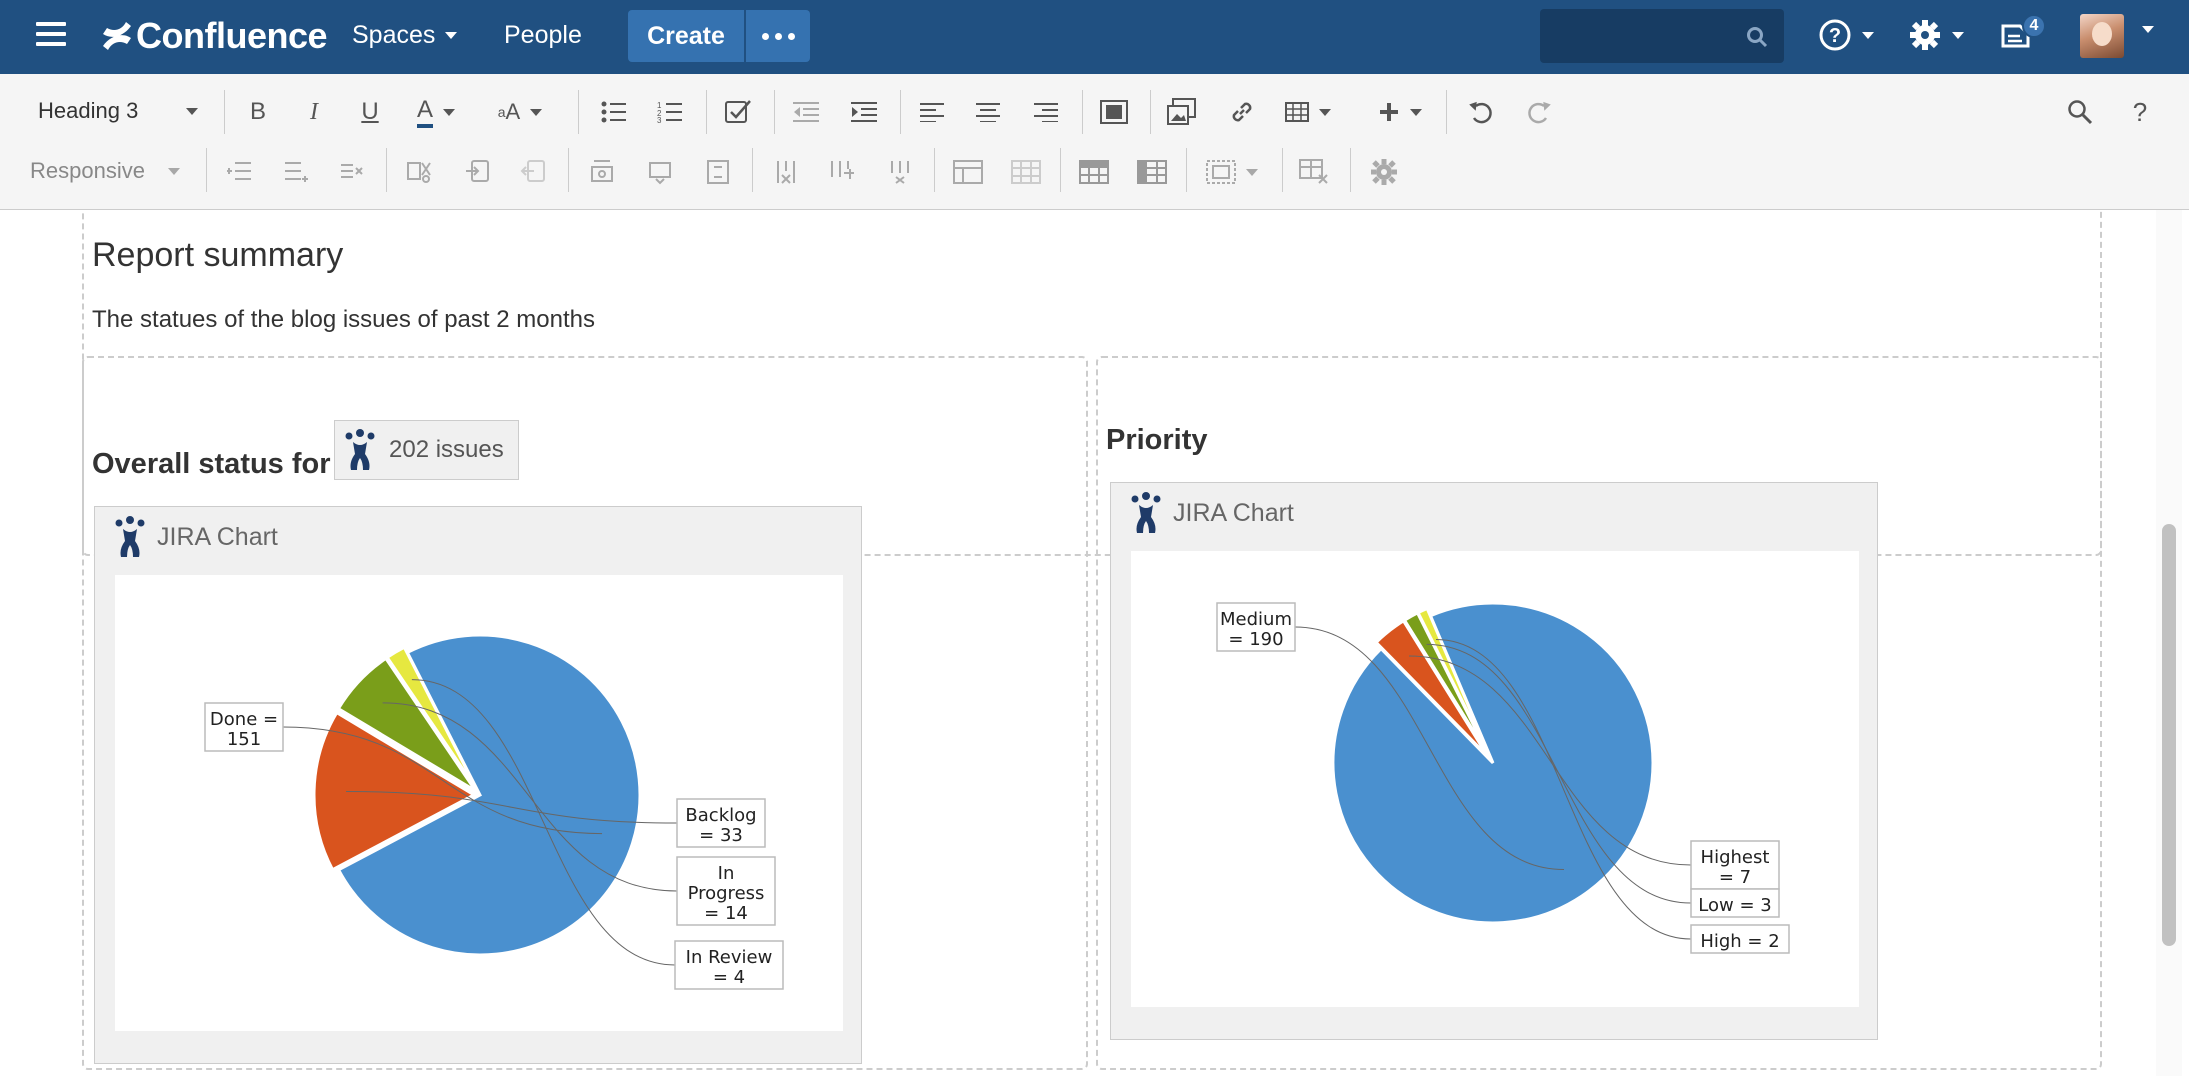 Image resolution: width=2189 pixels, height=1076 pixels. What do you see at coordinates (614, 112) in the screenshot?
I see `bullet-list-icon` at bounding box center [614, 112].